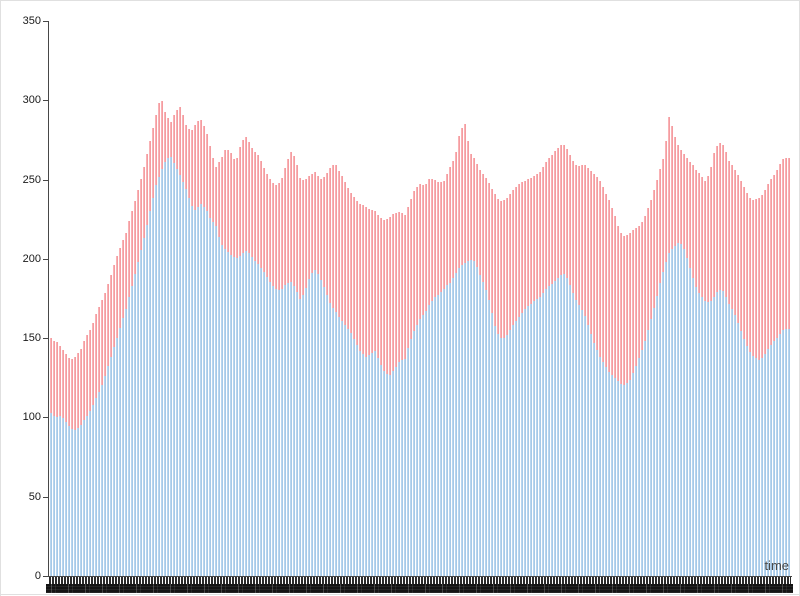  I want to click on y-tick-label: 250, so click(31, 179).